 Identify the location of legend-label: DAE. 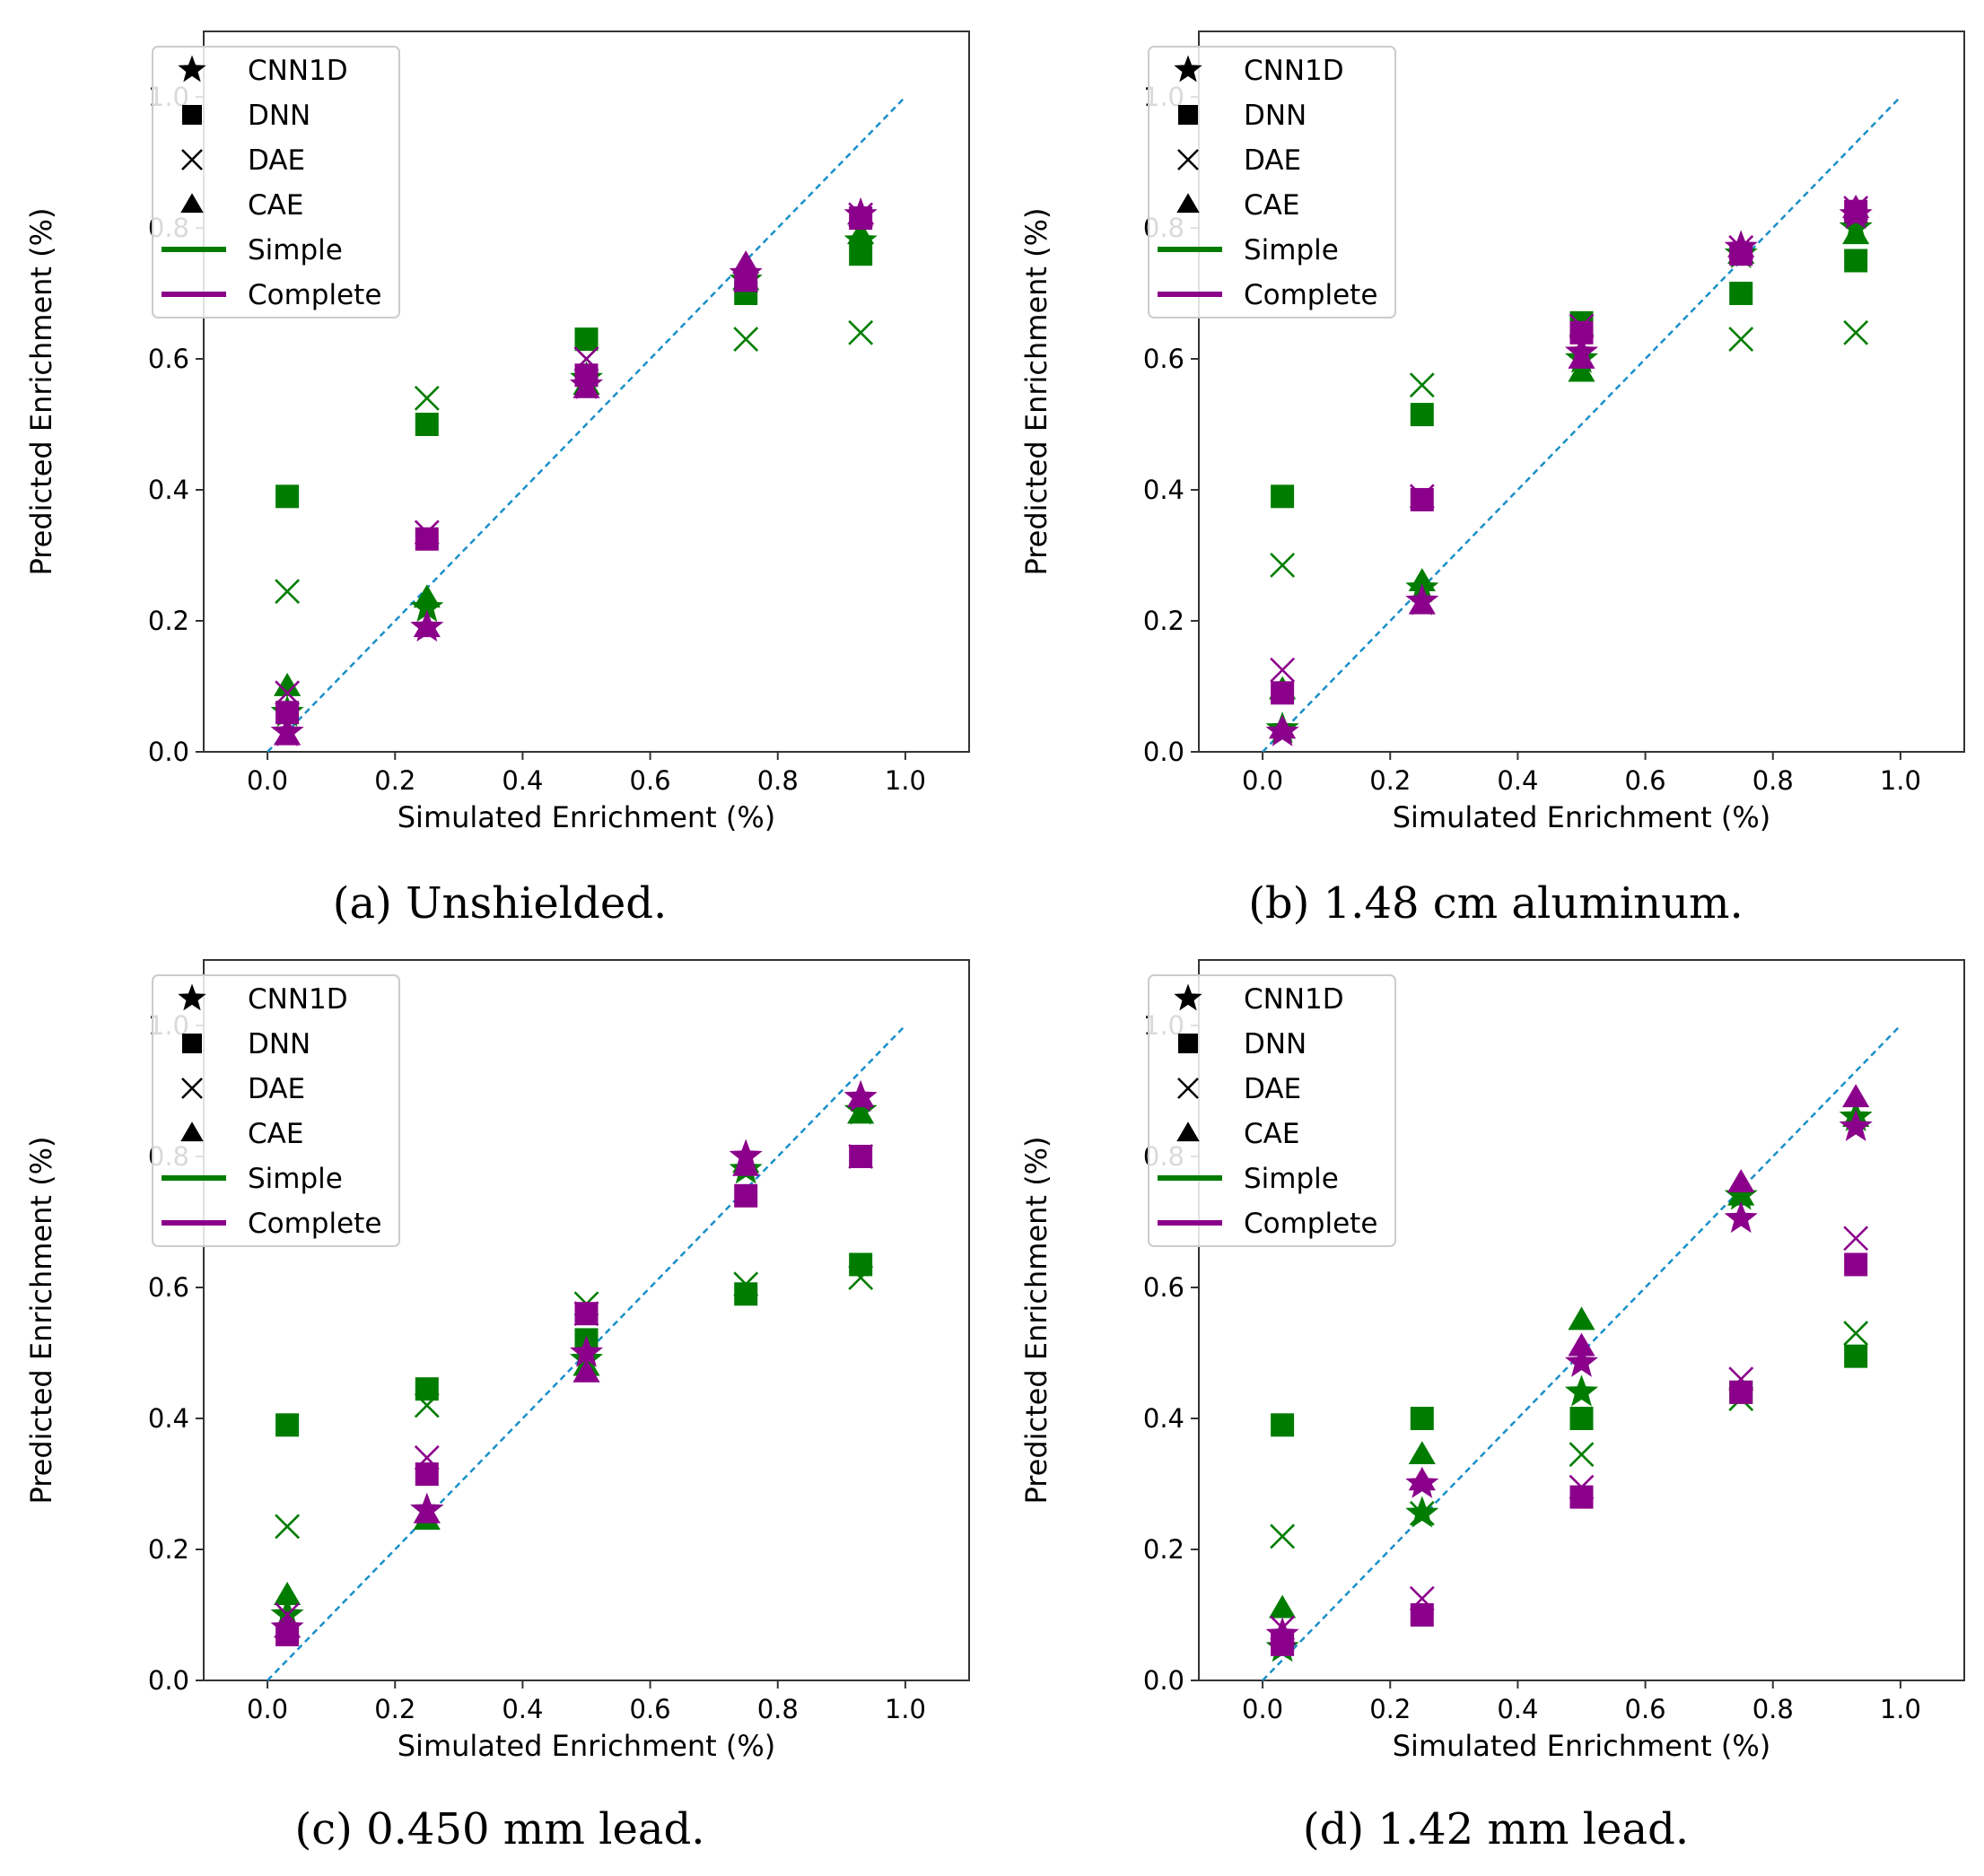
(1272, 1089).